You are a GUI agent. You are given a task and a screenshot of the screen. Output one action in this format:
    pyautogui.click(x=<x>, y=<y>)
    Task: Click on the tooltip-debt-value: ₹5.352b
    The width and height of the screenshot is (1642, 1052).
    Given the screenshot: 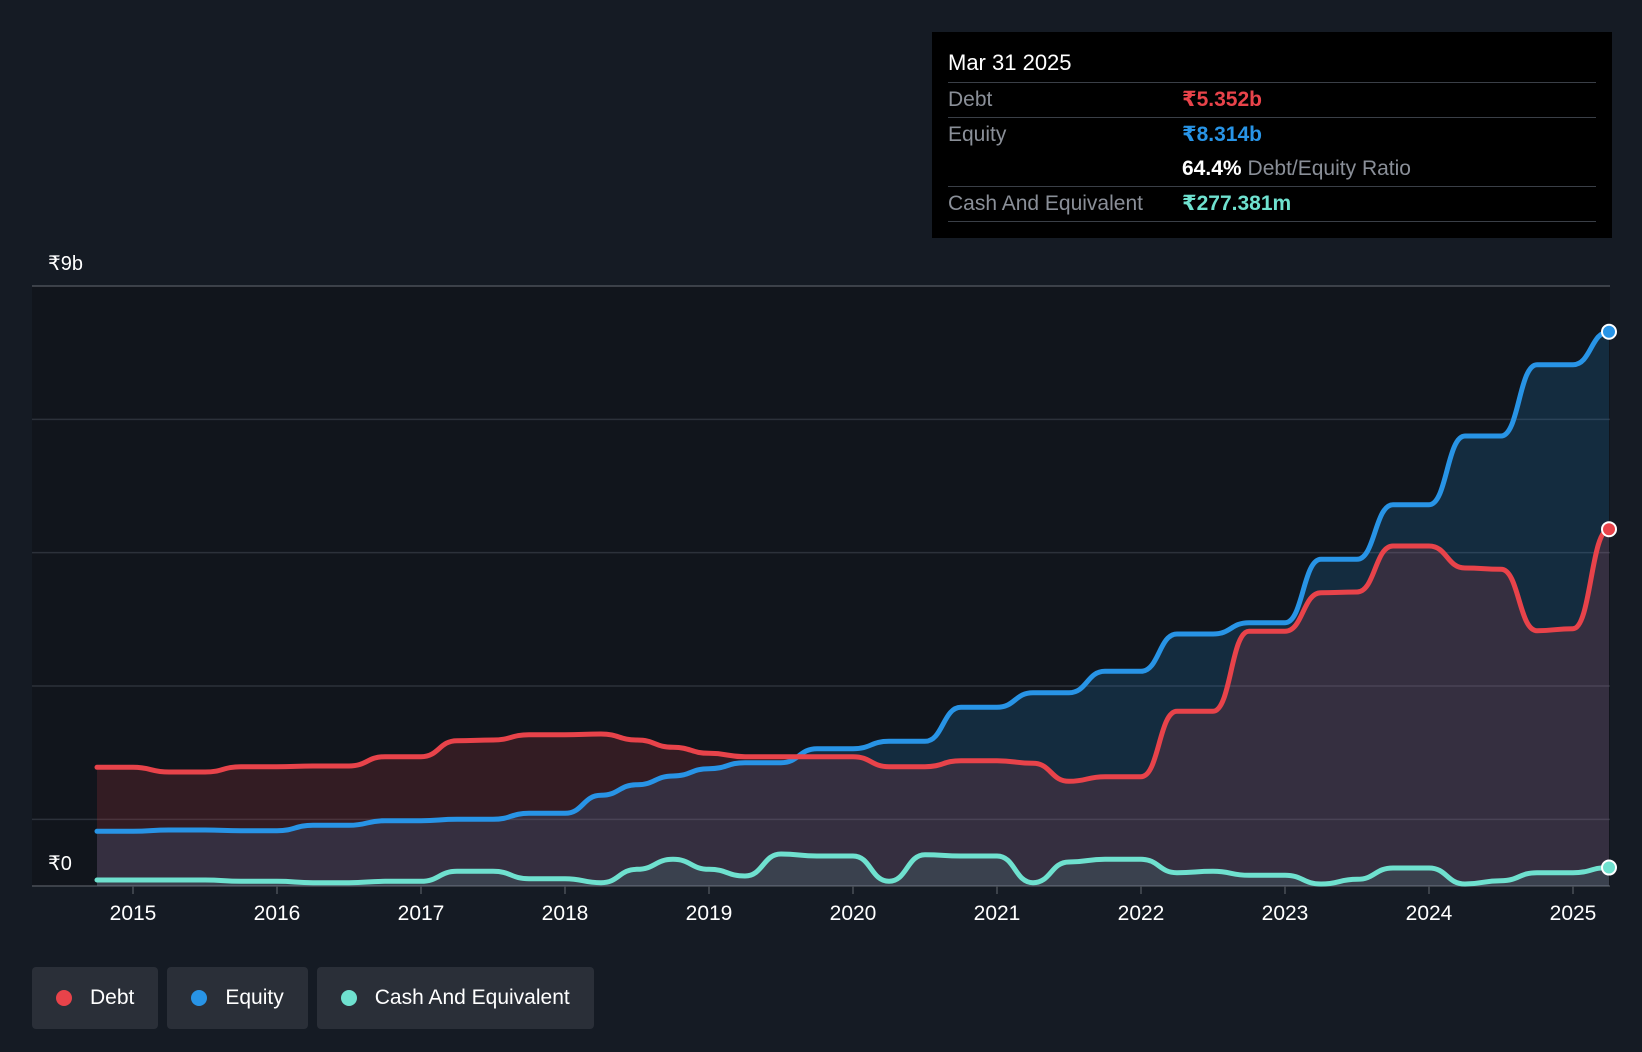 What is the action you would take?
    pyautogui.click(x=1222, y=99)
    